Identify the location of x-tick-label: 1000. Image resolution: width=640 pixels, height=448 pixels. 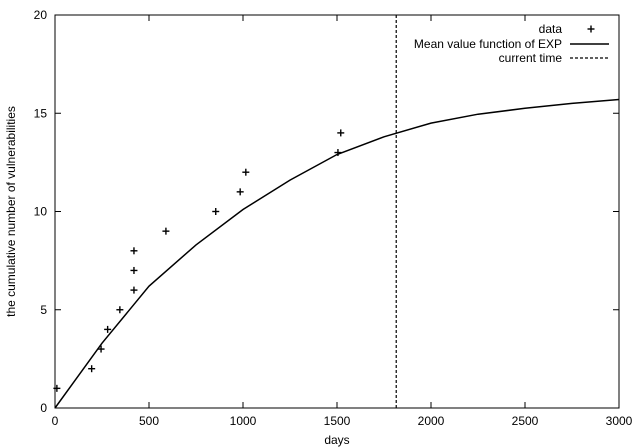
(243, 421).